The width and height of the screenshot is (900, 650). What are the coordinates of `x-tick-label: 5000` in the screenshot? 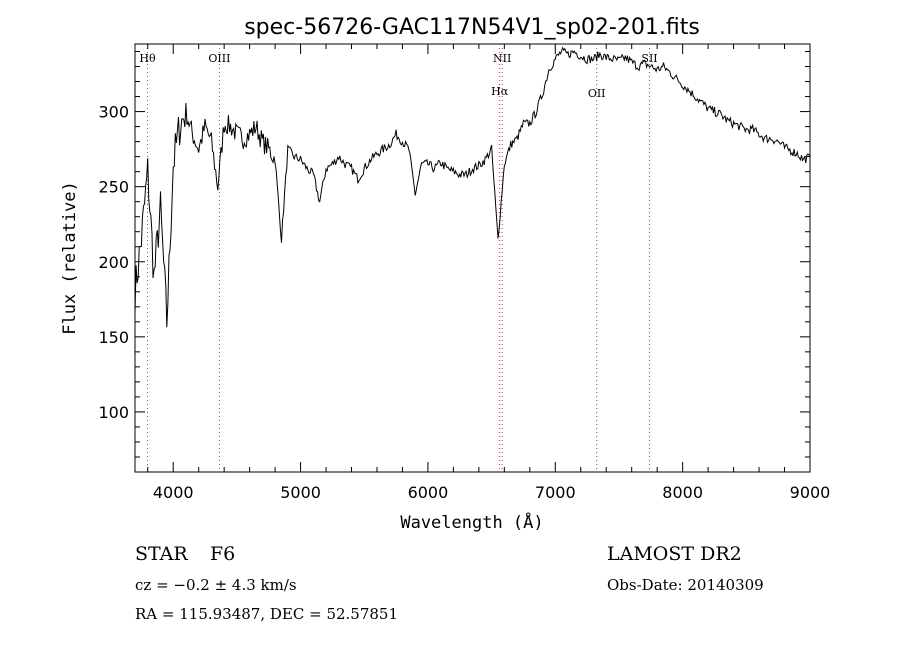 It's located at (300, 492).